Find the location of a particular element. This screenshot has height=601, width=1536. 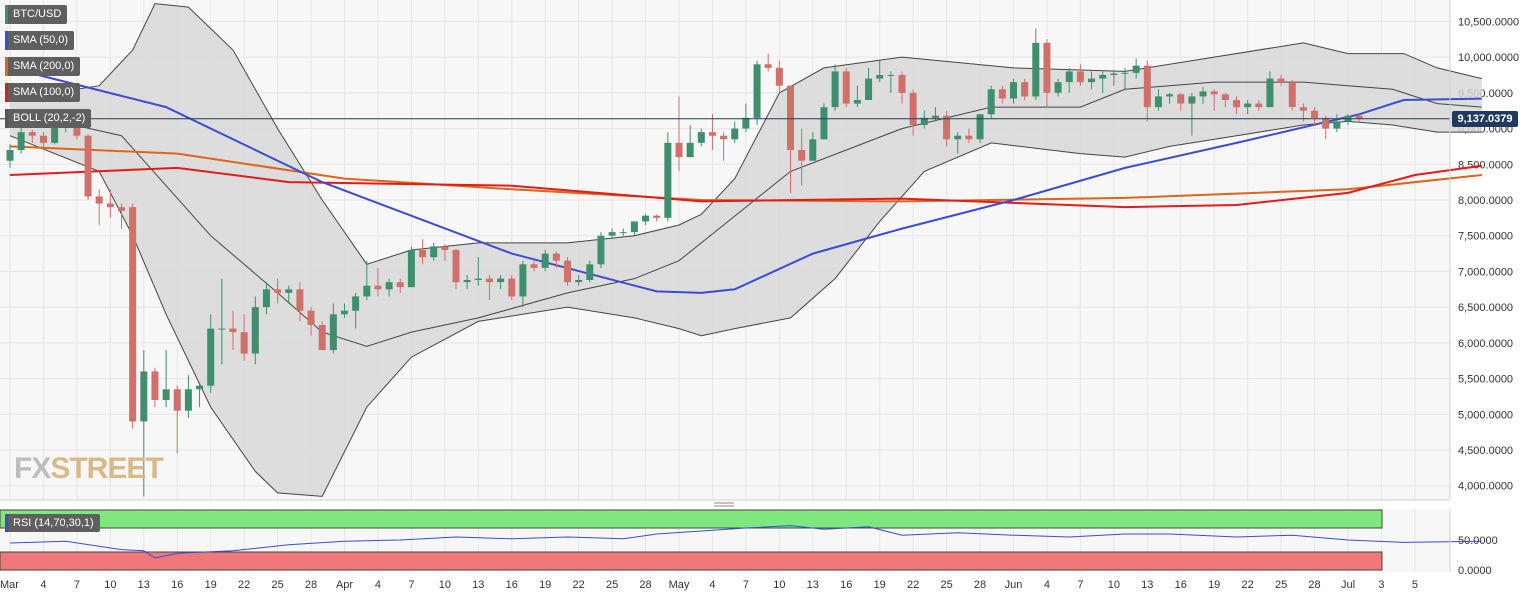

pane-splitter is located at coordinates (724, 504).